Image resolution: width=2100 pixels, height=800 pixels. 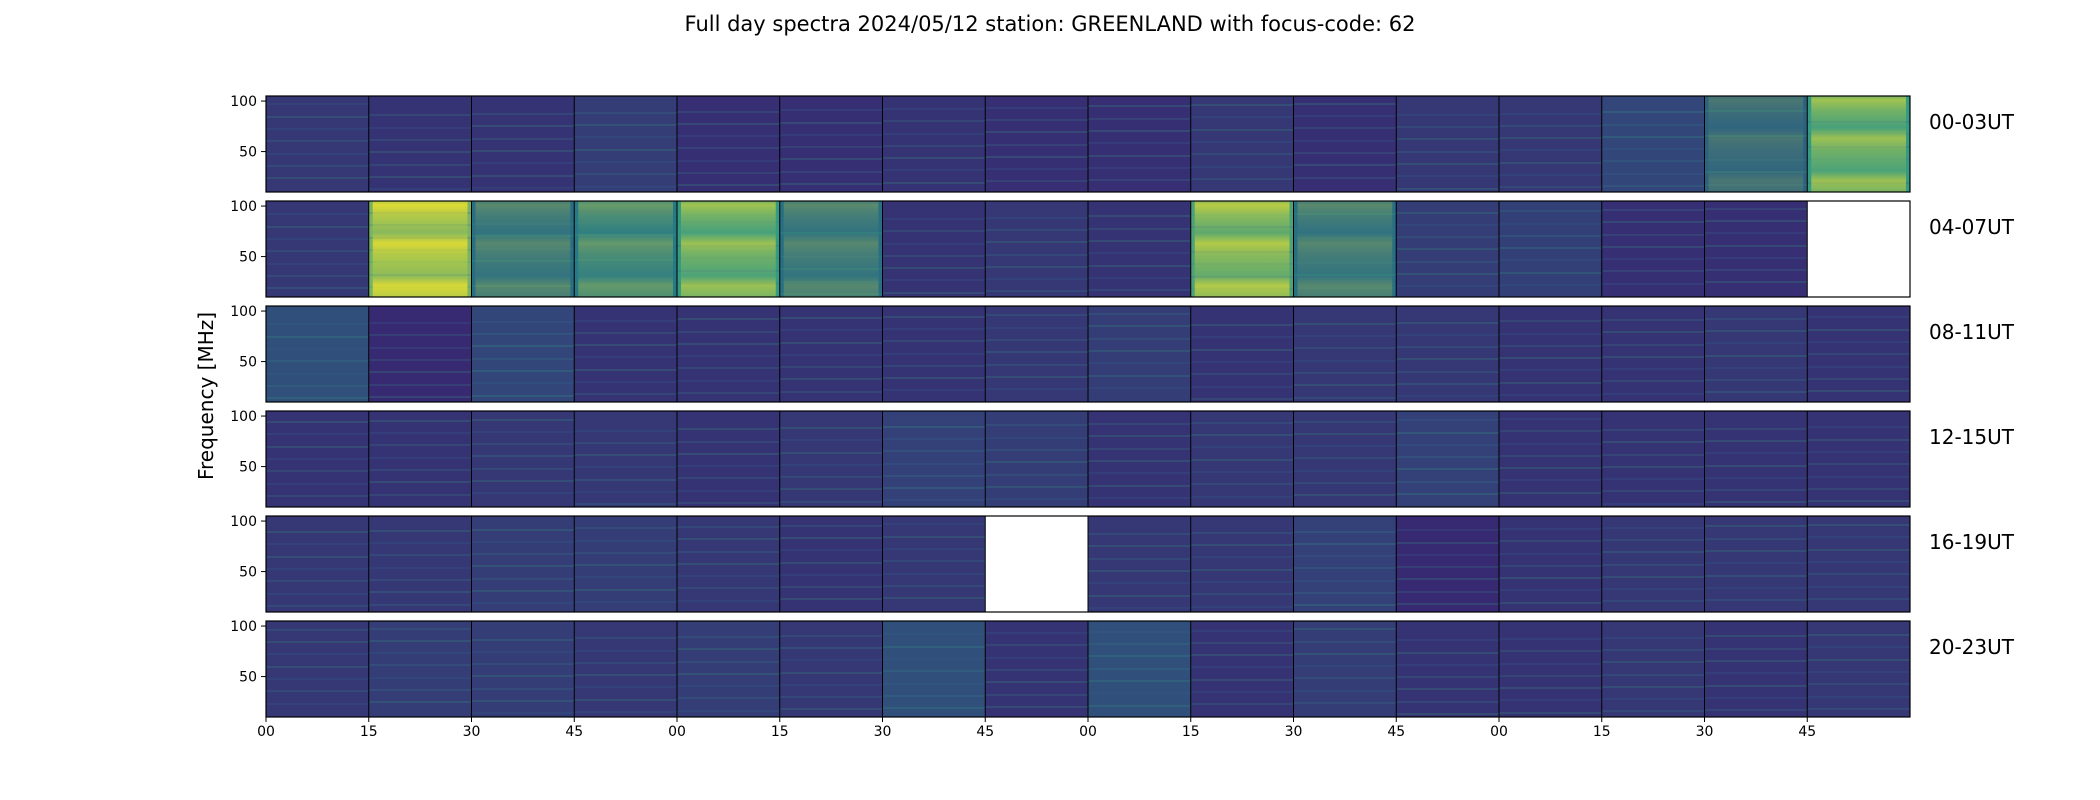 I want to click on x-tick-label: 15, so click(x=1191, y=732).